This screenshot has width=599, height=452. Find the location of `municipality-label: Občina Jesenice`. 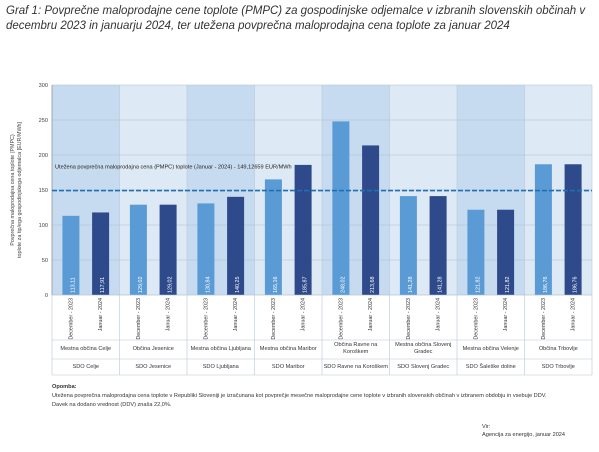

municipality-label: Občina Jesenice is located at coordinates (153, 348).